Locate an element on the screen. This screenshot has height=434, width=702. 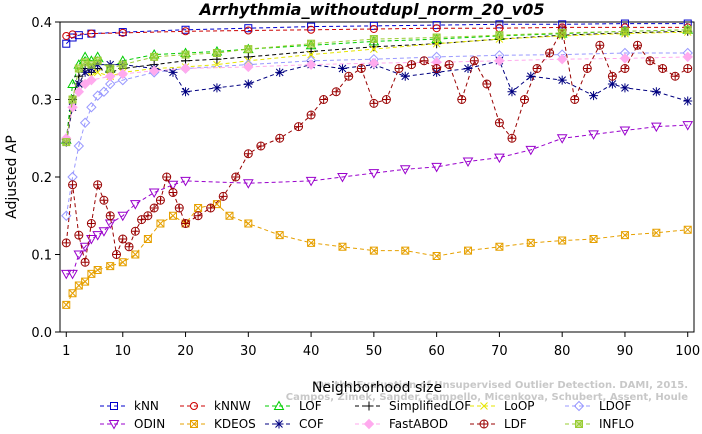
x-tick-label: 40 is located at coordinates (311, 351).